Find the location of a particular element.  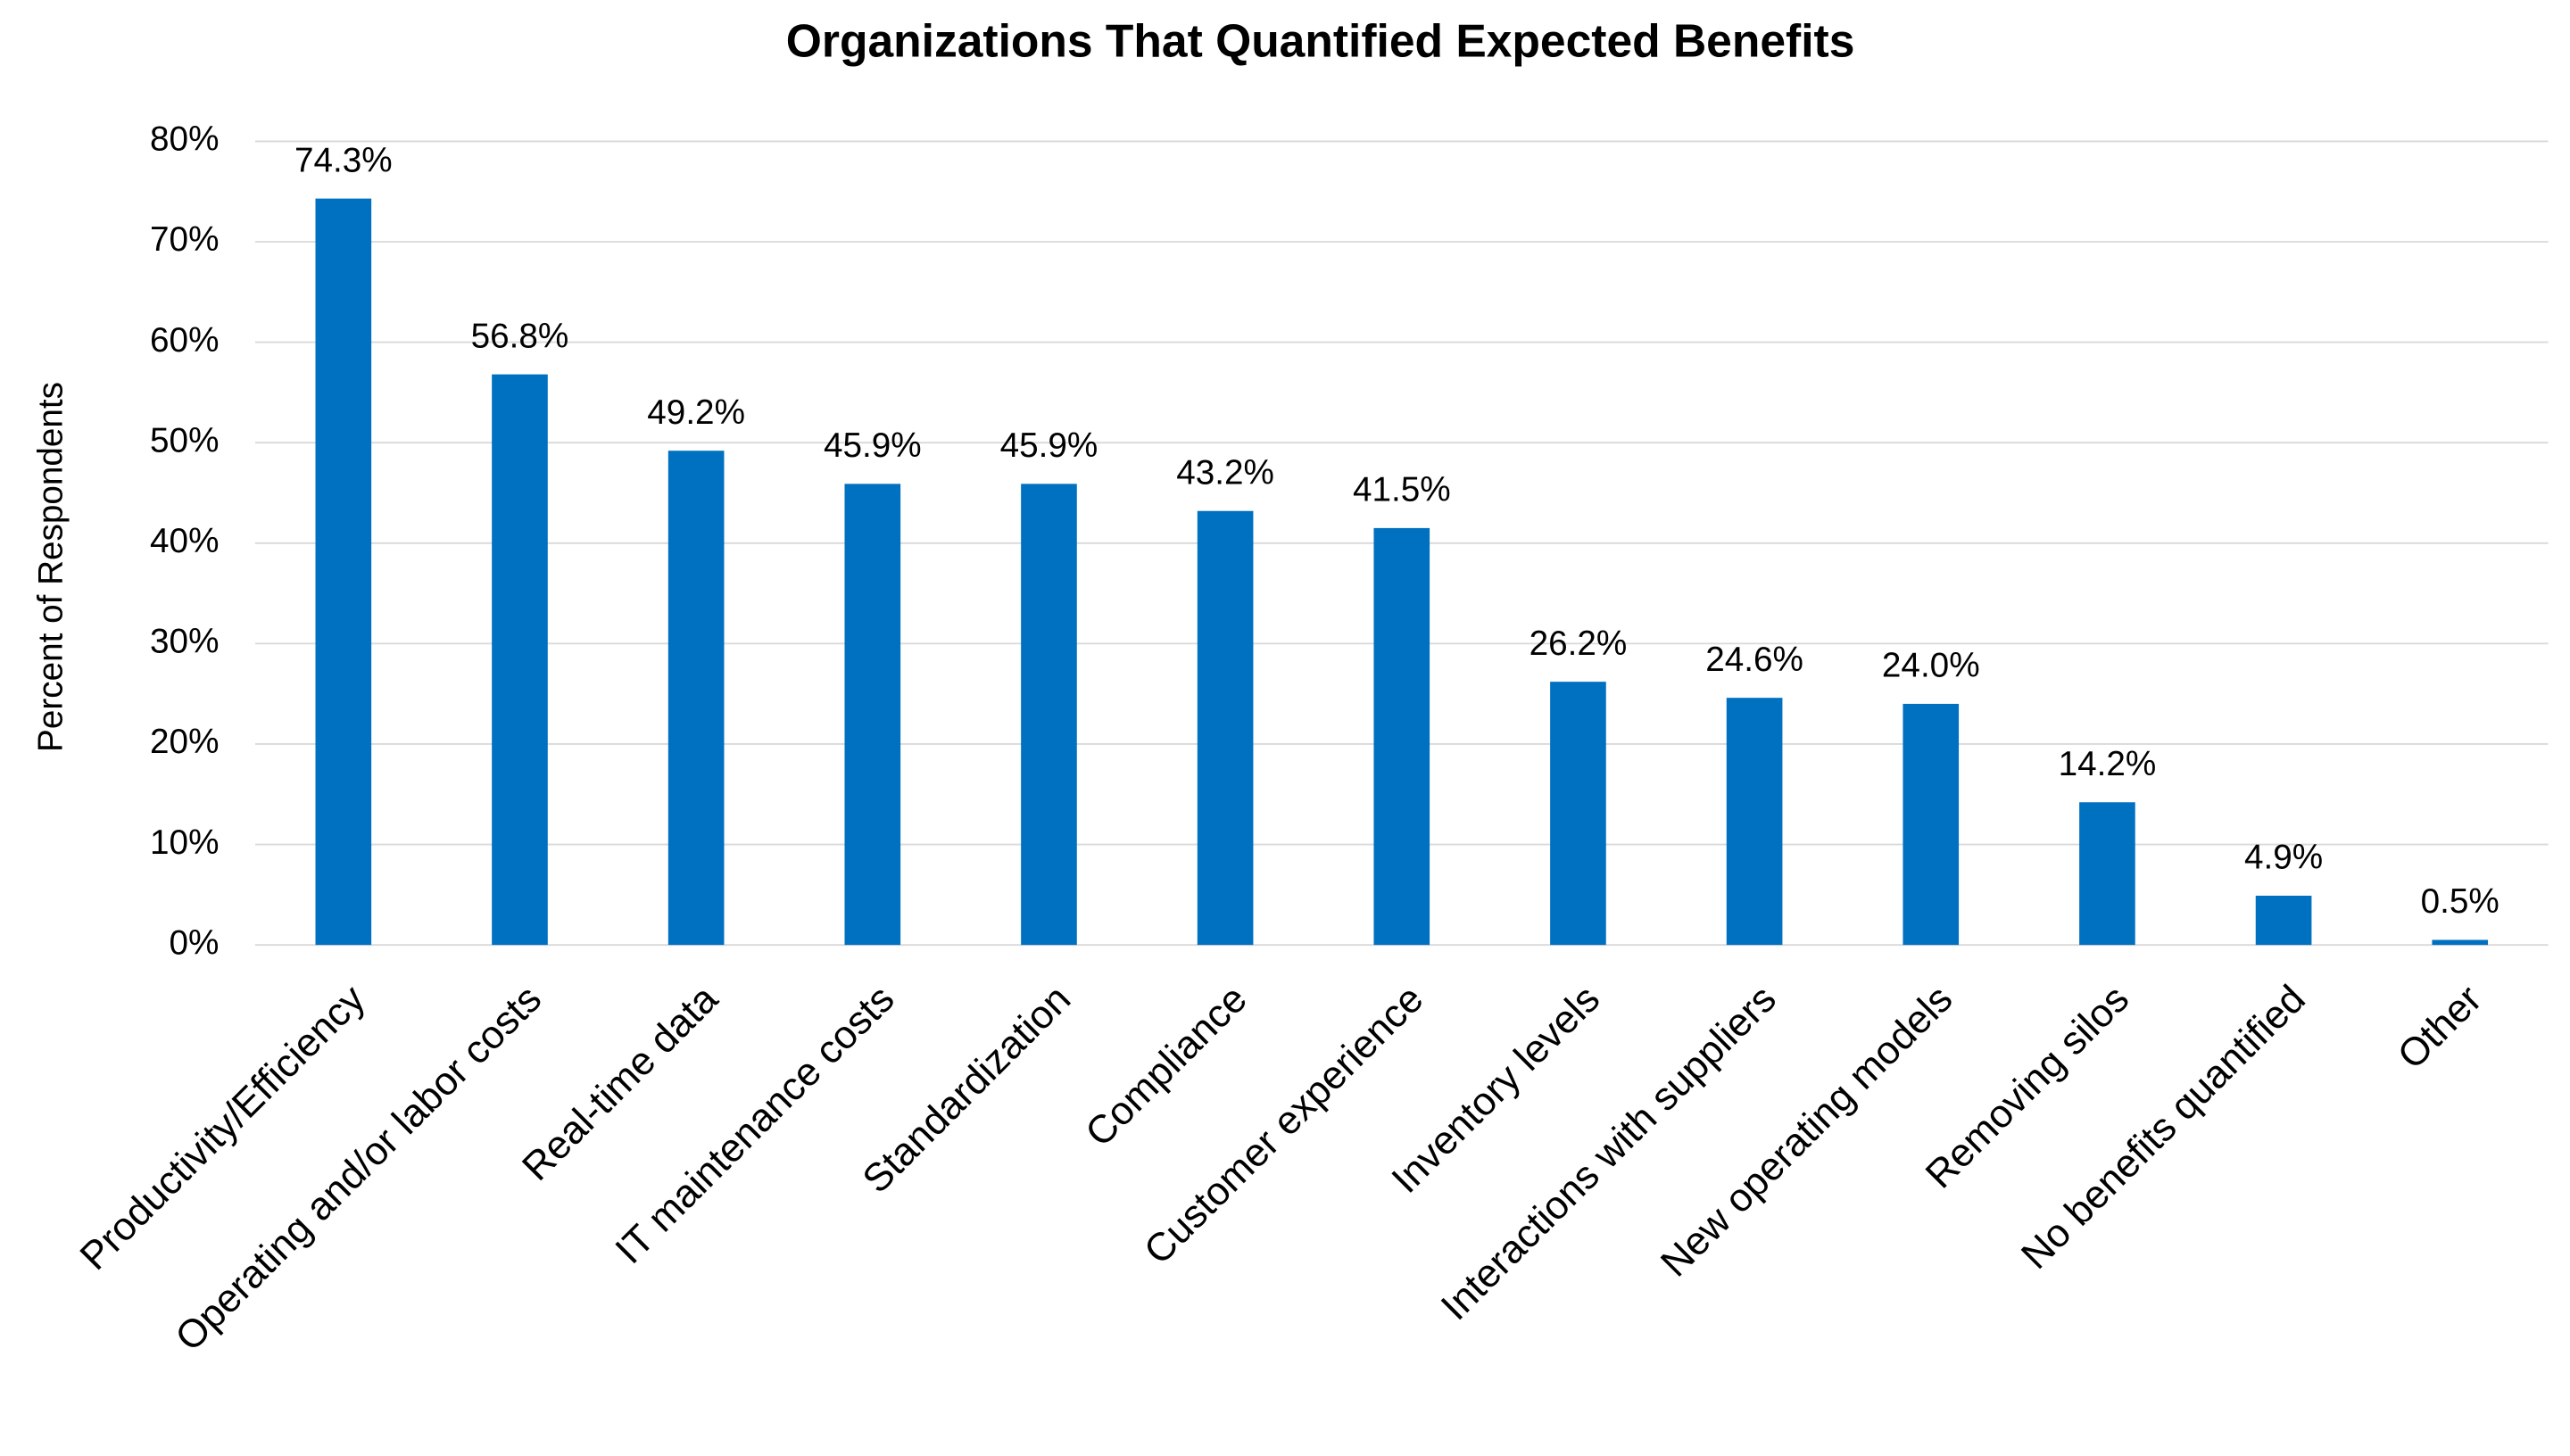

data-label: 74.3% is located at coordinates (343, 160).